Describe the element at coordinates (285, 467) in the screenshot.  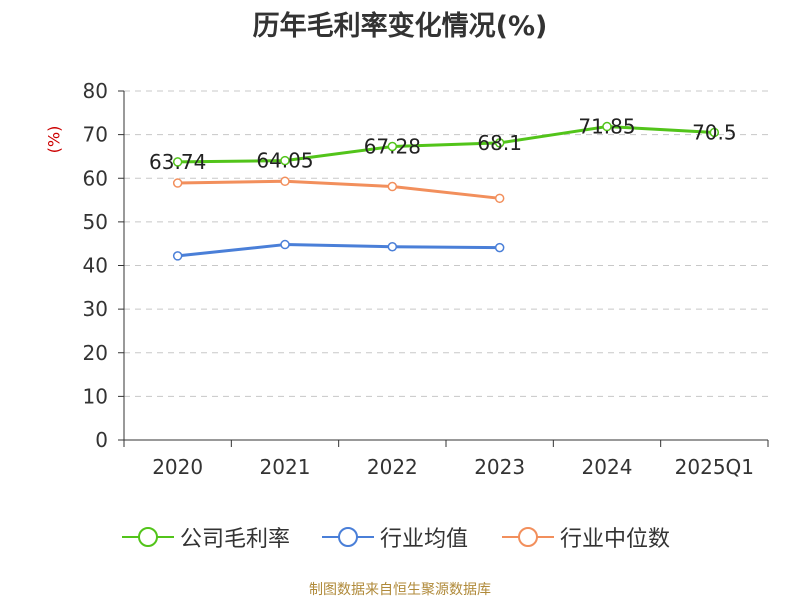
I see `x-tick-label: 2021` at that location.